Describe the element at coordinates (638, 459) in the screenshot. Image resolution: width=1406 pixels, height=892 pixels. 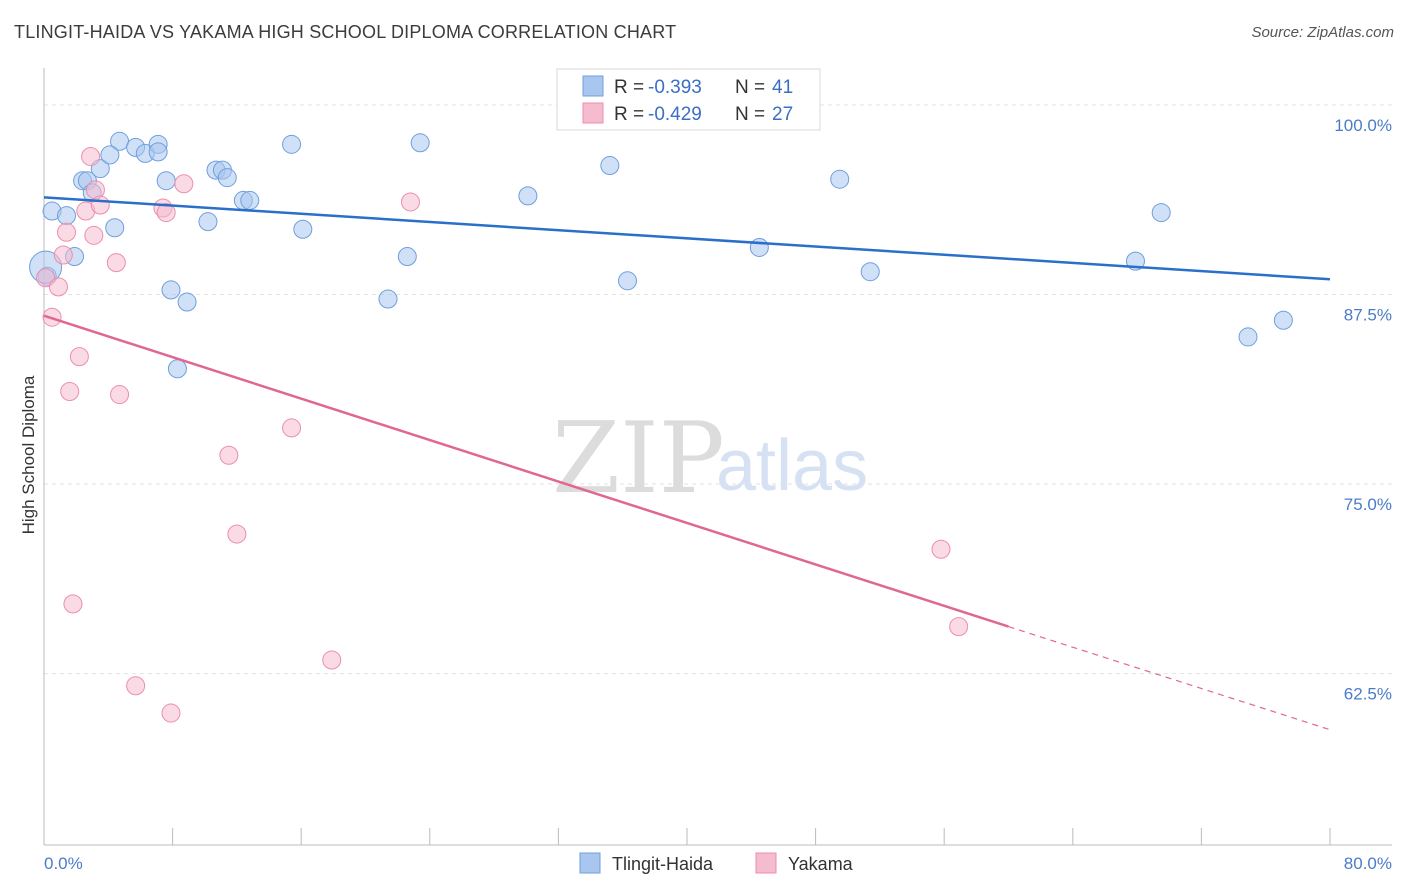
I see `watermark-zip: ZIP` at that location.